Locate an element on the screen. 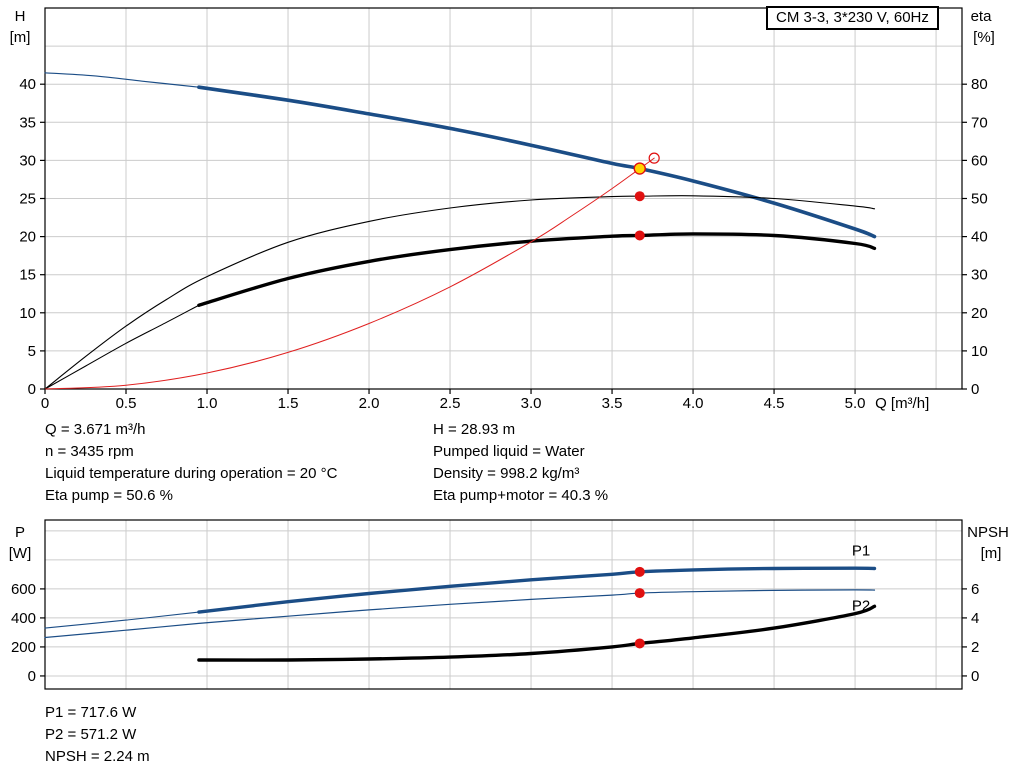  svg-text: 50 is located at coordinates (979, 199).